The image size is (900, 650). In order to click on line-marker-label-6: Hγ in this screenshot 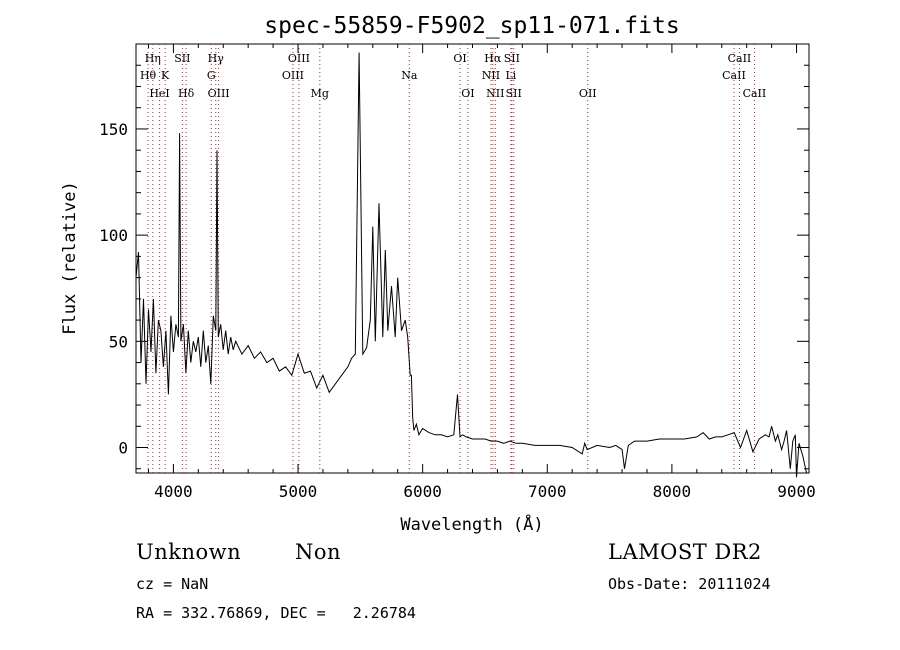, I will do `click(216, 58)`.